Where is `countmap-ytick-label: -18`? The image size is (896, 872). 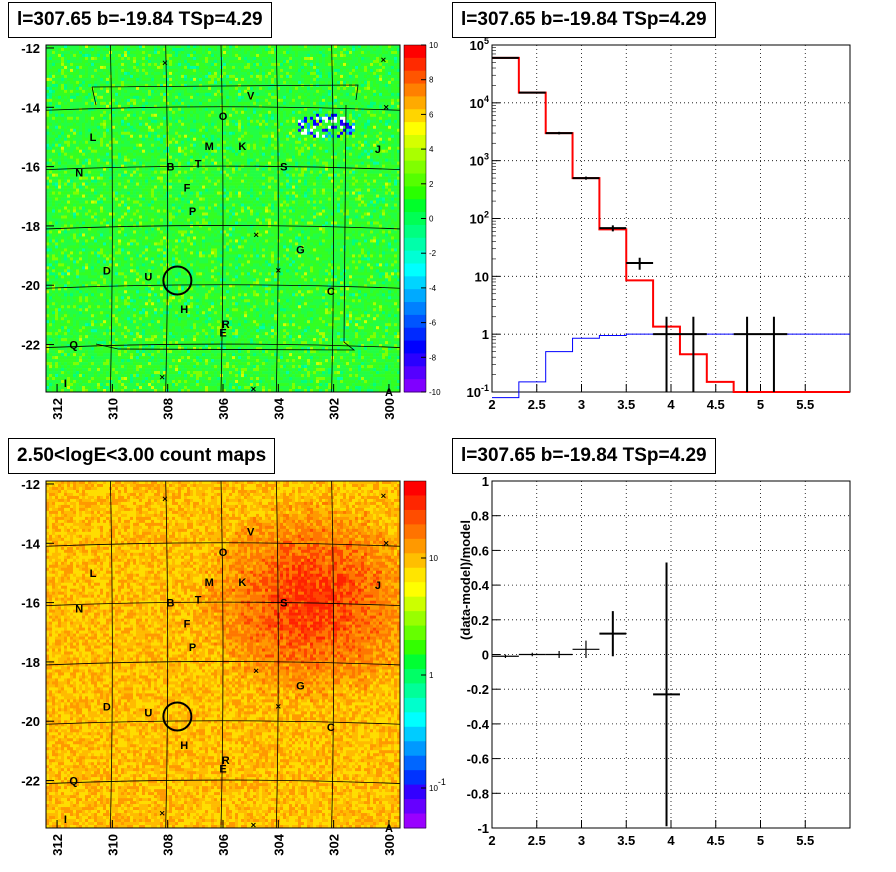 countmap-ytick-label: -18 is located at coordinates (30, 662).